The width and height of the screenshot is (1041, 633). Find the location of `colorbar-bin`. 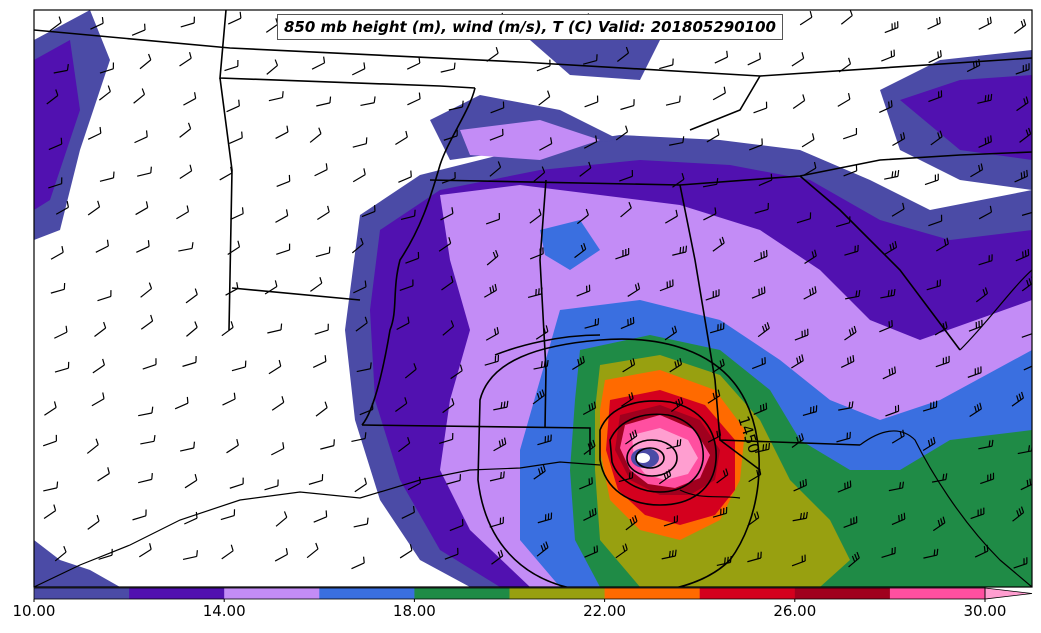

colorbar-bin is located at coordinates (367, 593).